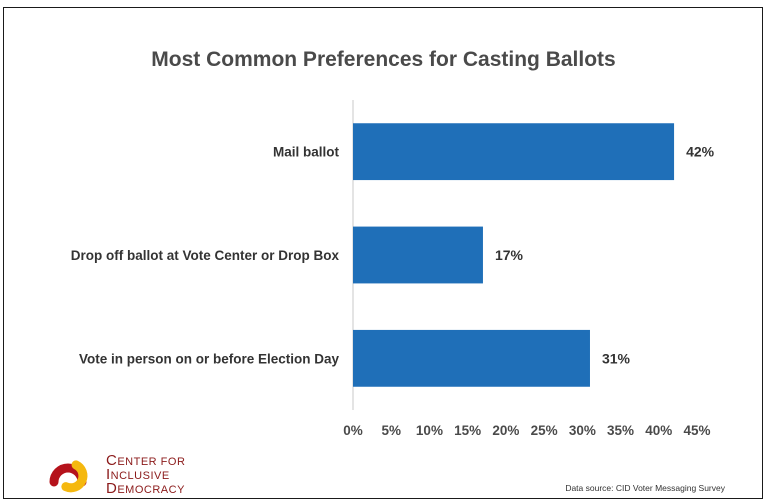 The image size is (767, 504). I want to click on x-tick-label: 15%, so click(467, 430).